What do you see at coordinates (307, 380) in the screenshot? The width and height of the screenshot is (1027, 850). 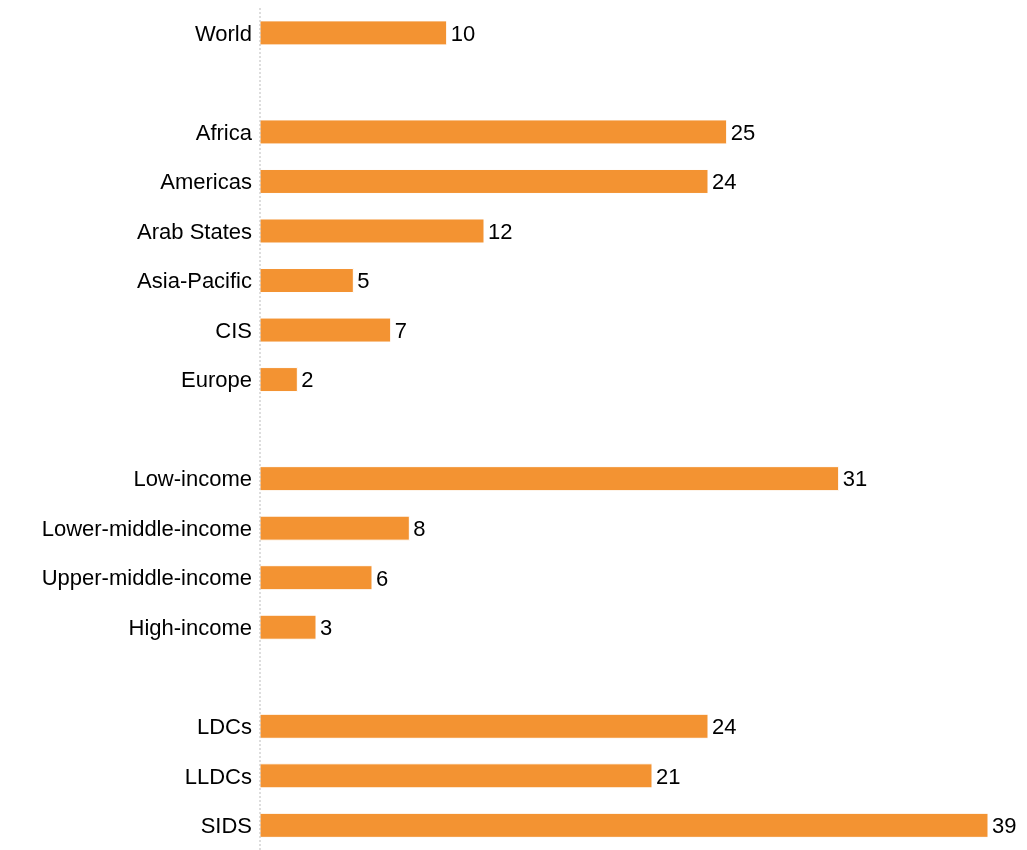 I see `data-label: 2` at bounding box center [307, 380].